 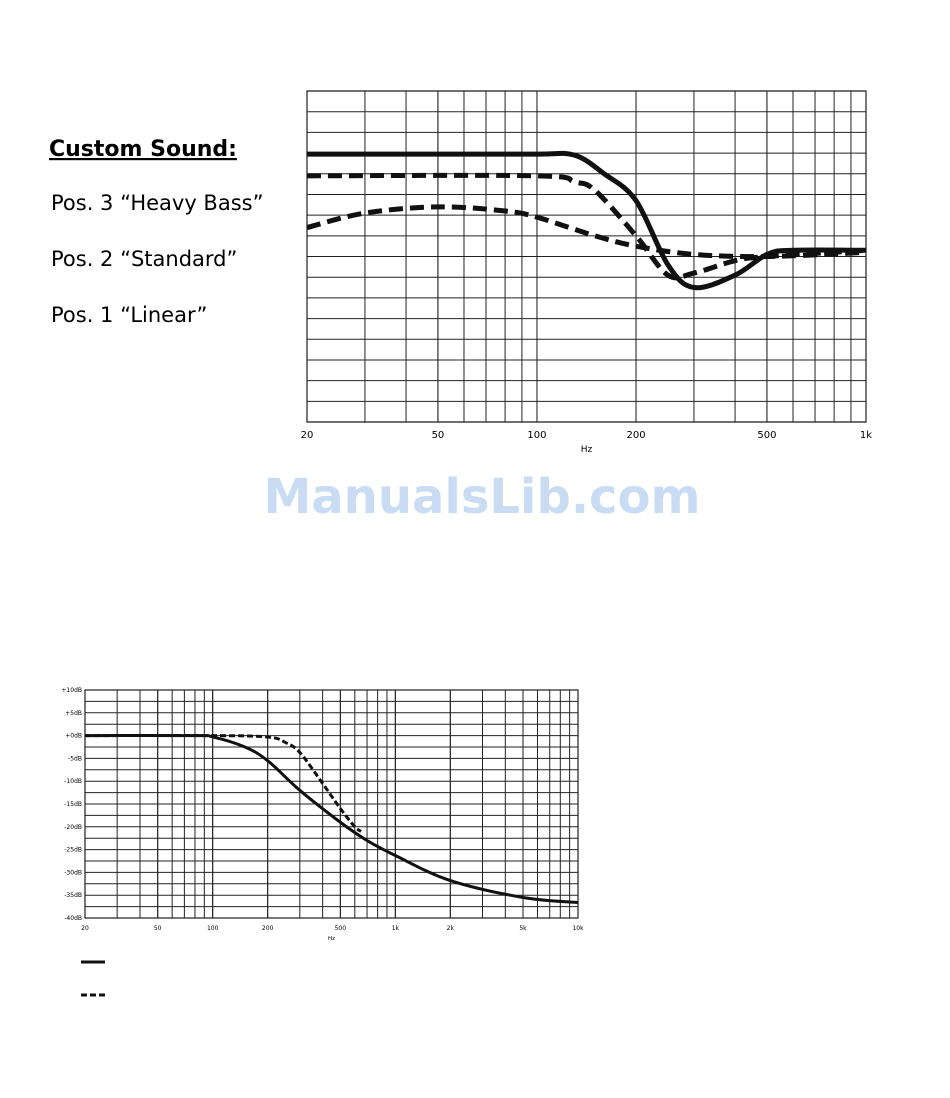 I want to click on y-tick-label: +5dB, so click(x=73, y=713).